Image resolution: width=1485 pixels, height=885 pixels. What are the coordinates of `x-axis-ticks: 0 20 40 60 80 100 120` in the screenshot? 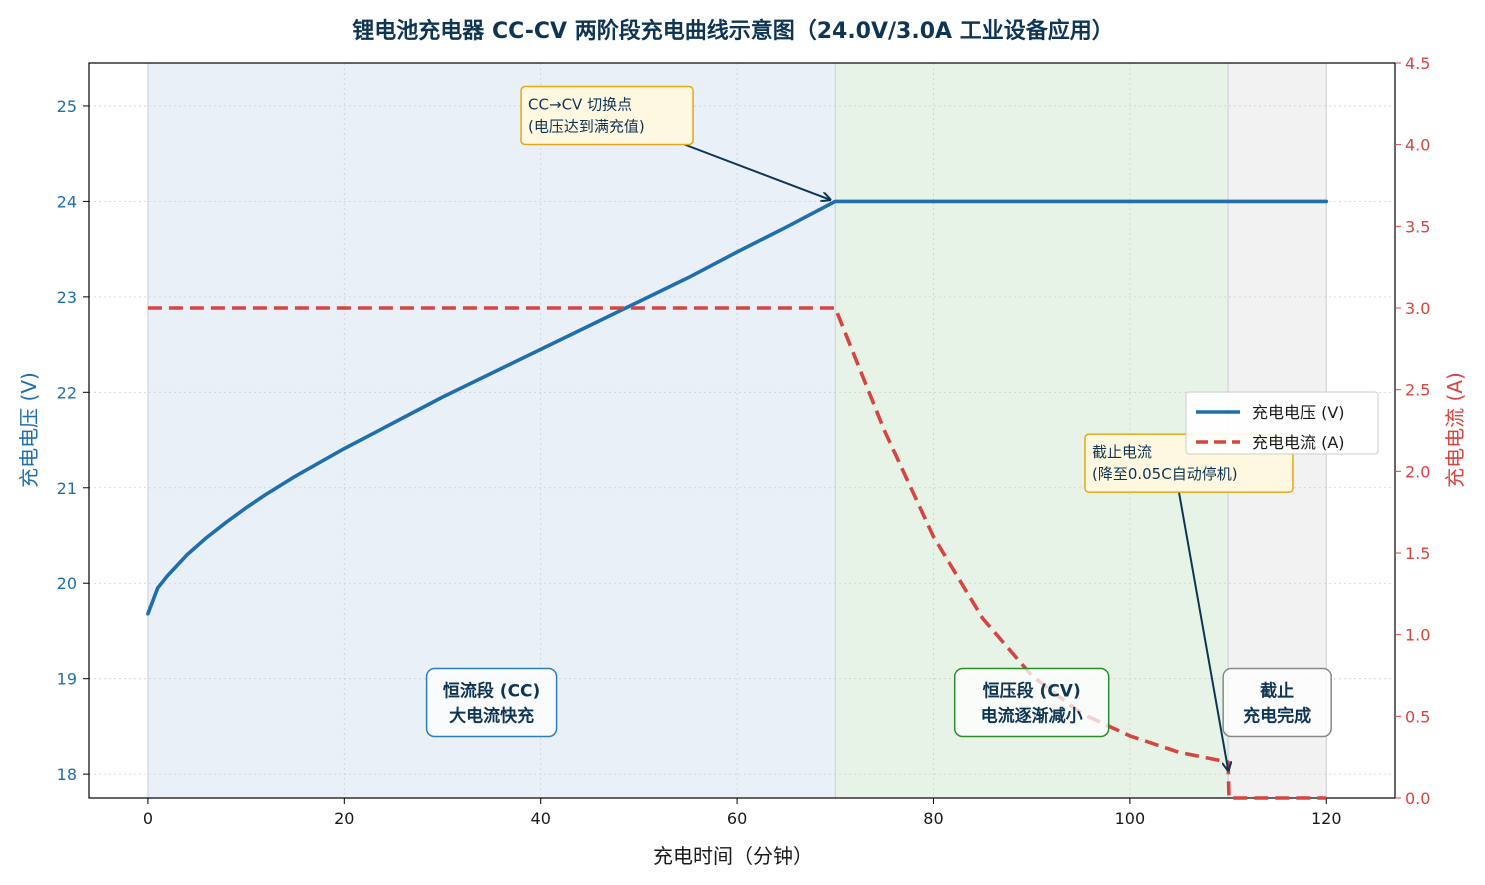 It's located at (742, 813).